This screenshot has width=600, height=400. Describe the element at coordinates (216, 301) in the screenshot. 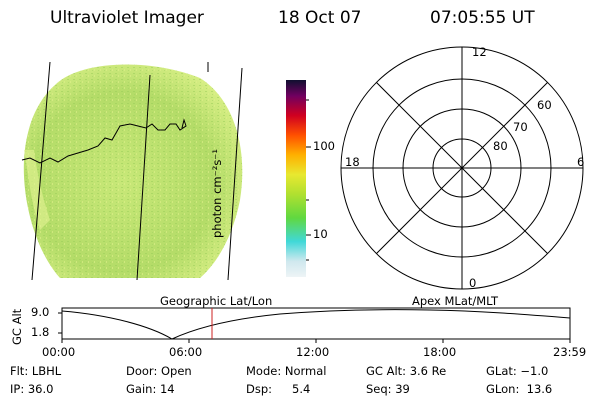

I see `geographic-caption: Geographic Lat/Lon` at that location.